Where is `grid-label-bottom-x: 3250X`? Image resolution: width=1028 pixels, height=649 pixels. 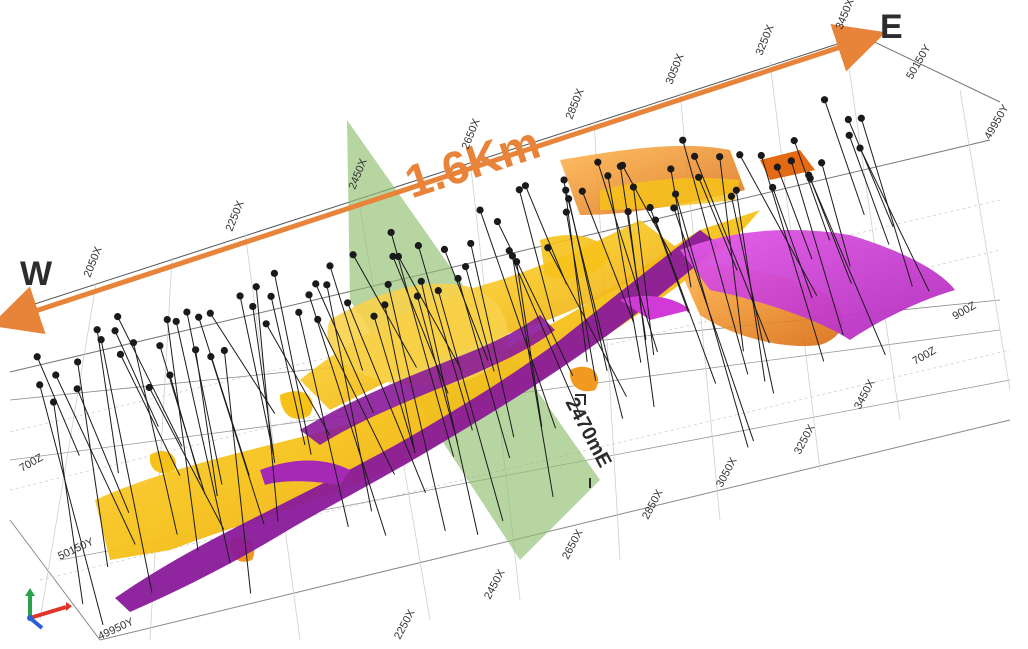 grid-label-bottom-x: 3250X is located at coordinates (805, 439).